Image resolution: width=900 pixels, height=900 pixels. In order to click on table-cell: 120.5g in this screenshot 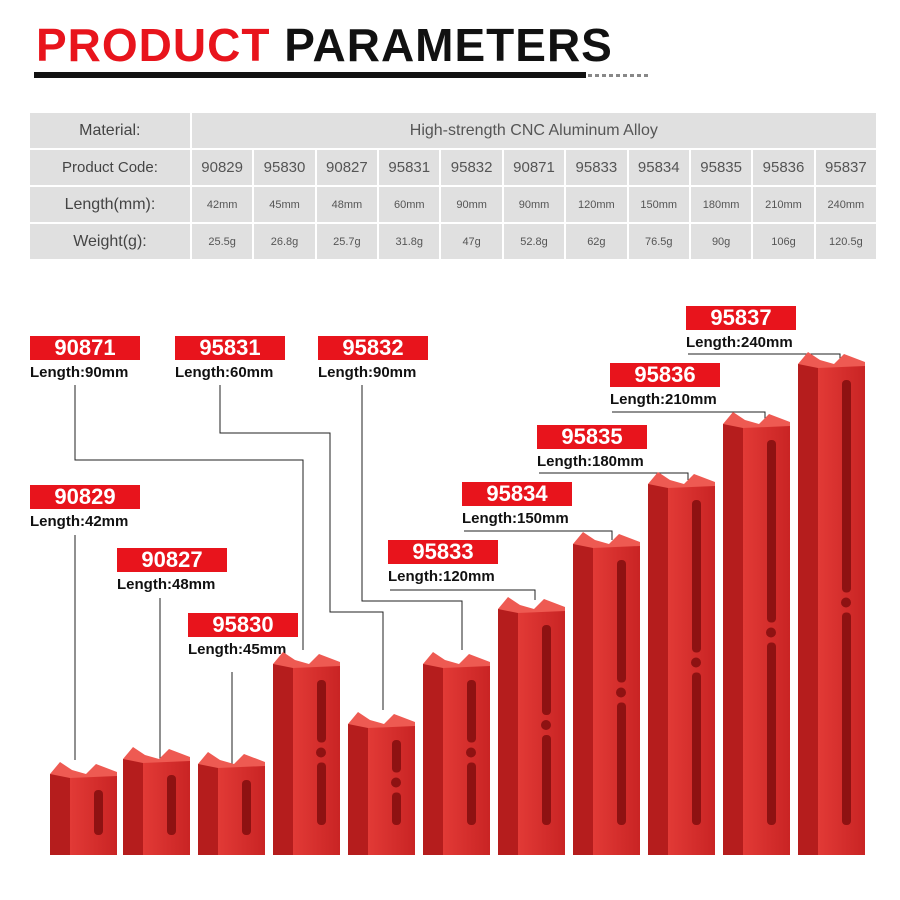, I will do `click(846, 241)`.